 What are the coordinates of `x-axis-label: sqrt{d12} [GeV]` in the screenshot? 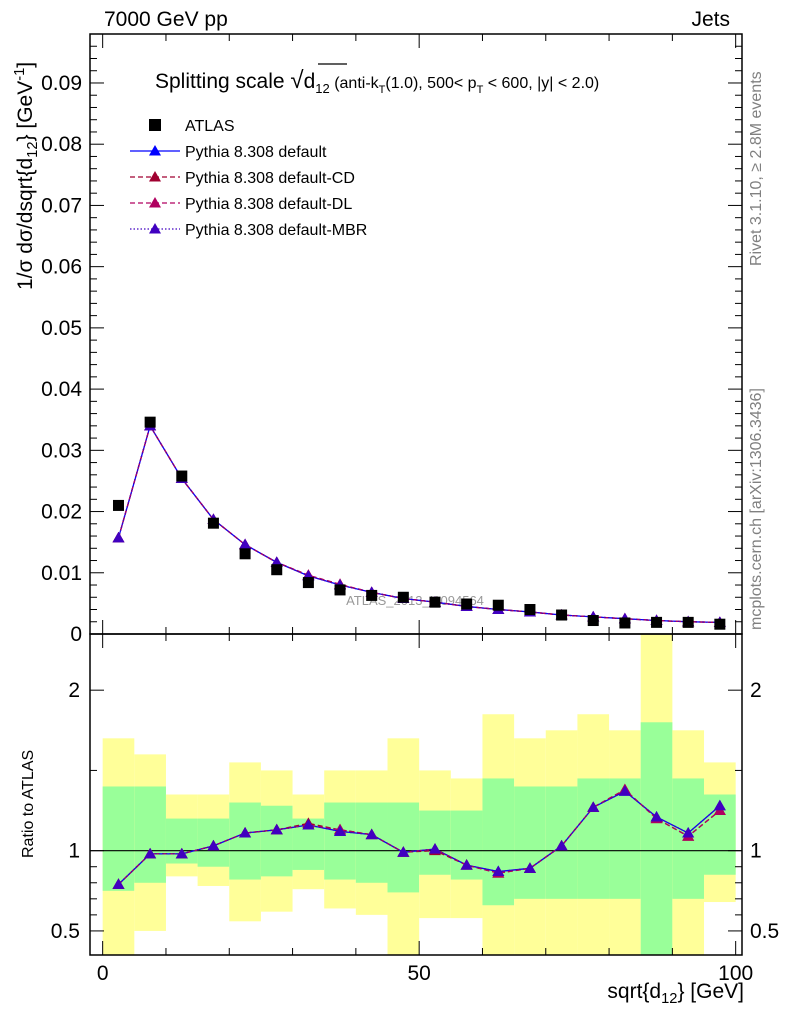 It's located at (675, 994).